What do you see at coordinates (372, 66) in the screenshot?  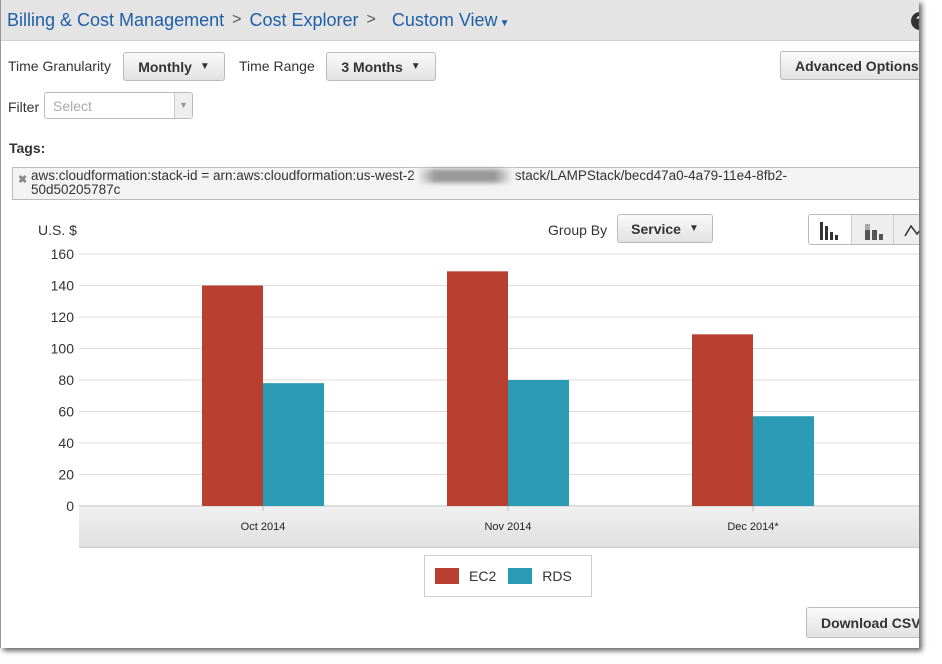 I see `range-value: 3 Months` at bounding box center [372, 66].